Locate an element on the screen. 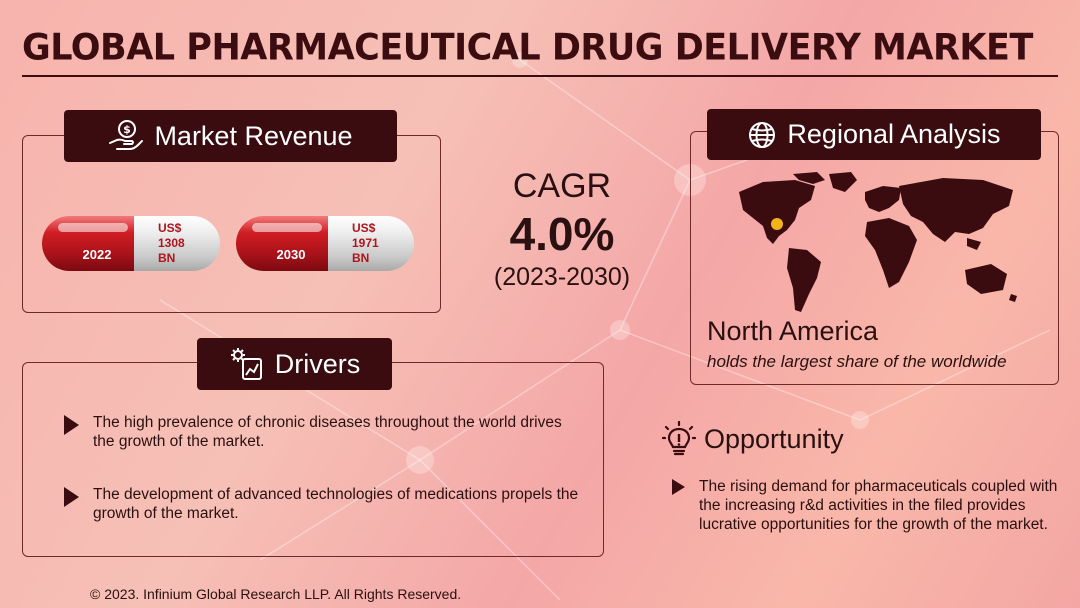 Image resolution: width=1080 pixels, height=608 pixels. lightbulb-icon is located at coordinates (679, 438).